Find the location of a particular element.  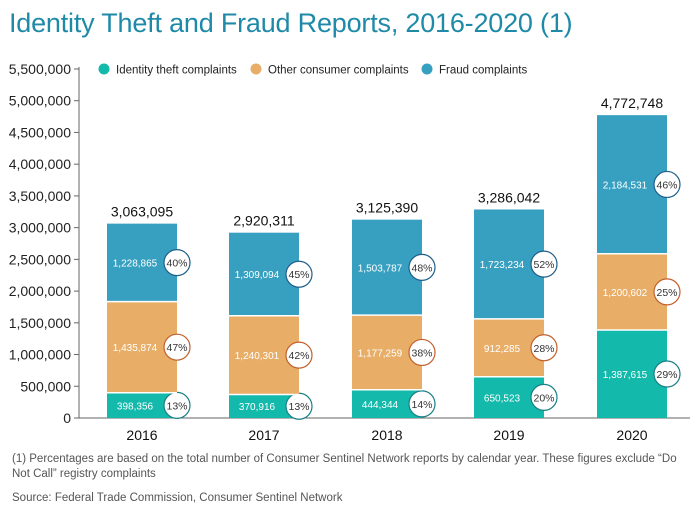

segment-value-label: 912,285 is located at coordinates (502, 349).